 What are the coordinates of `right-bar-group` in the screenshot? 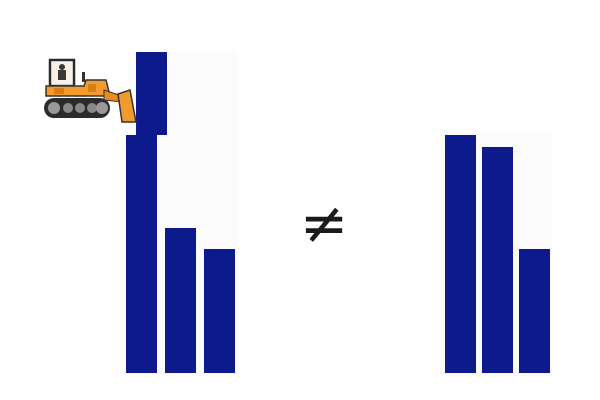 It's located at (497, 254).